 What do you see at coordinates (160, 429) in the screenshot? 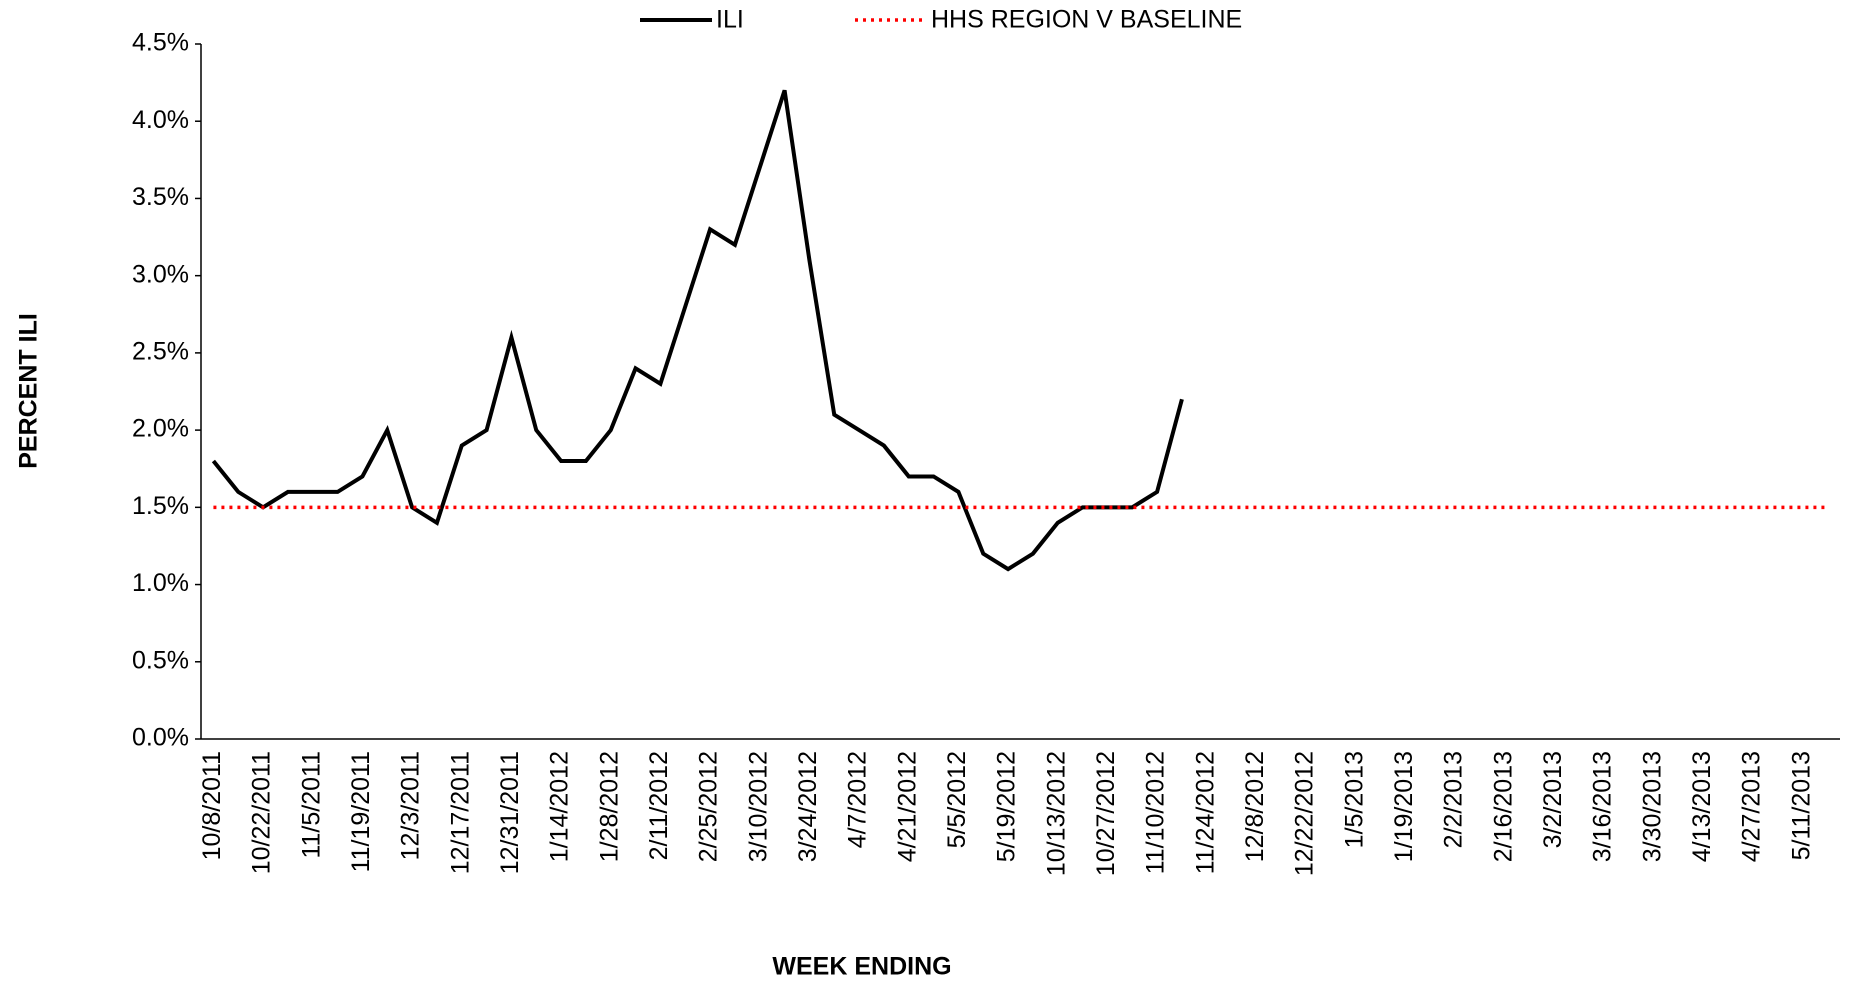
I see `y-tick-label: 2.0%` at bounding box center [160, 429].